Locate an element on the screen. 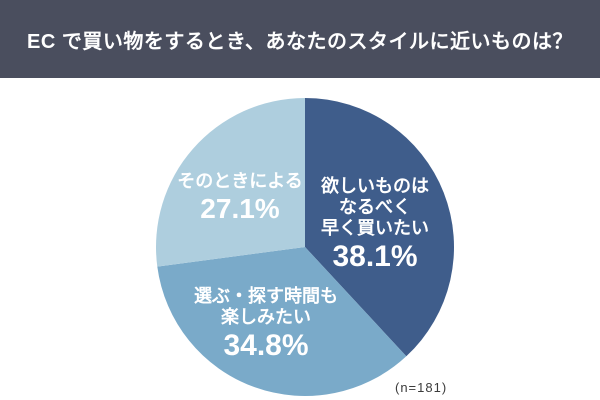 This screenshot has width=600, height=400. sample-size-label: (n=181) is located at coordinates (421, 387).